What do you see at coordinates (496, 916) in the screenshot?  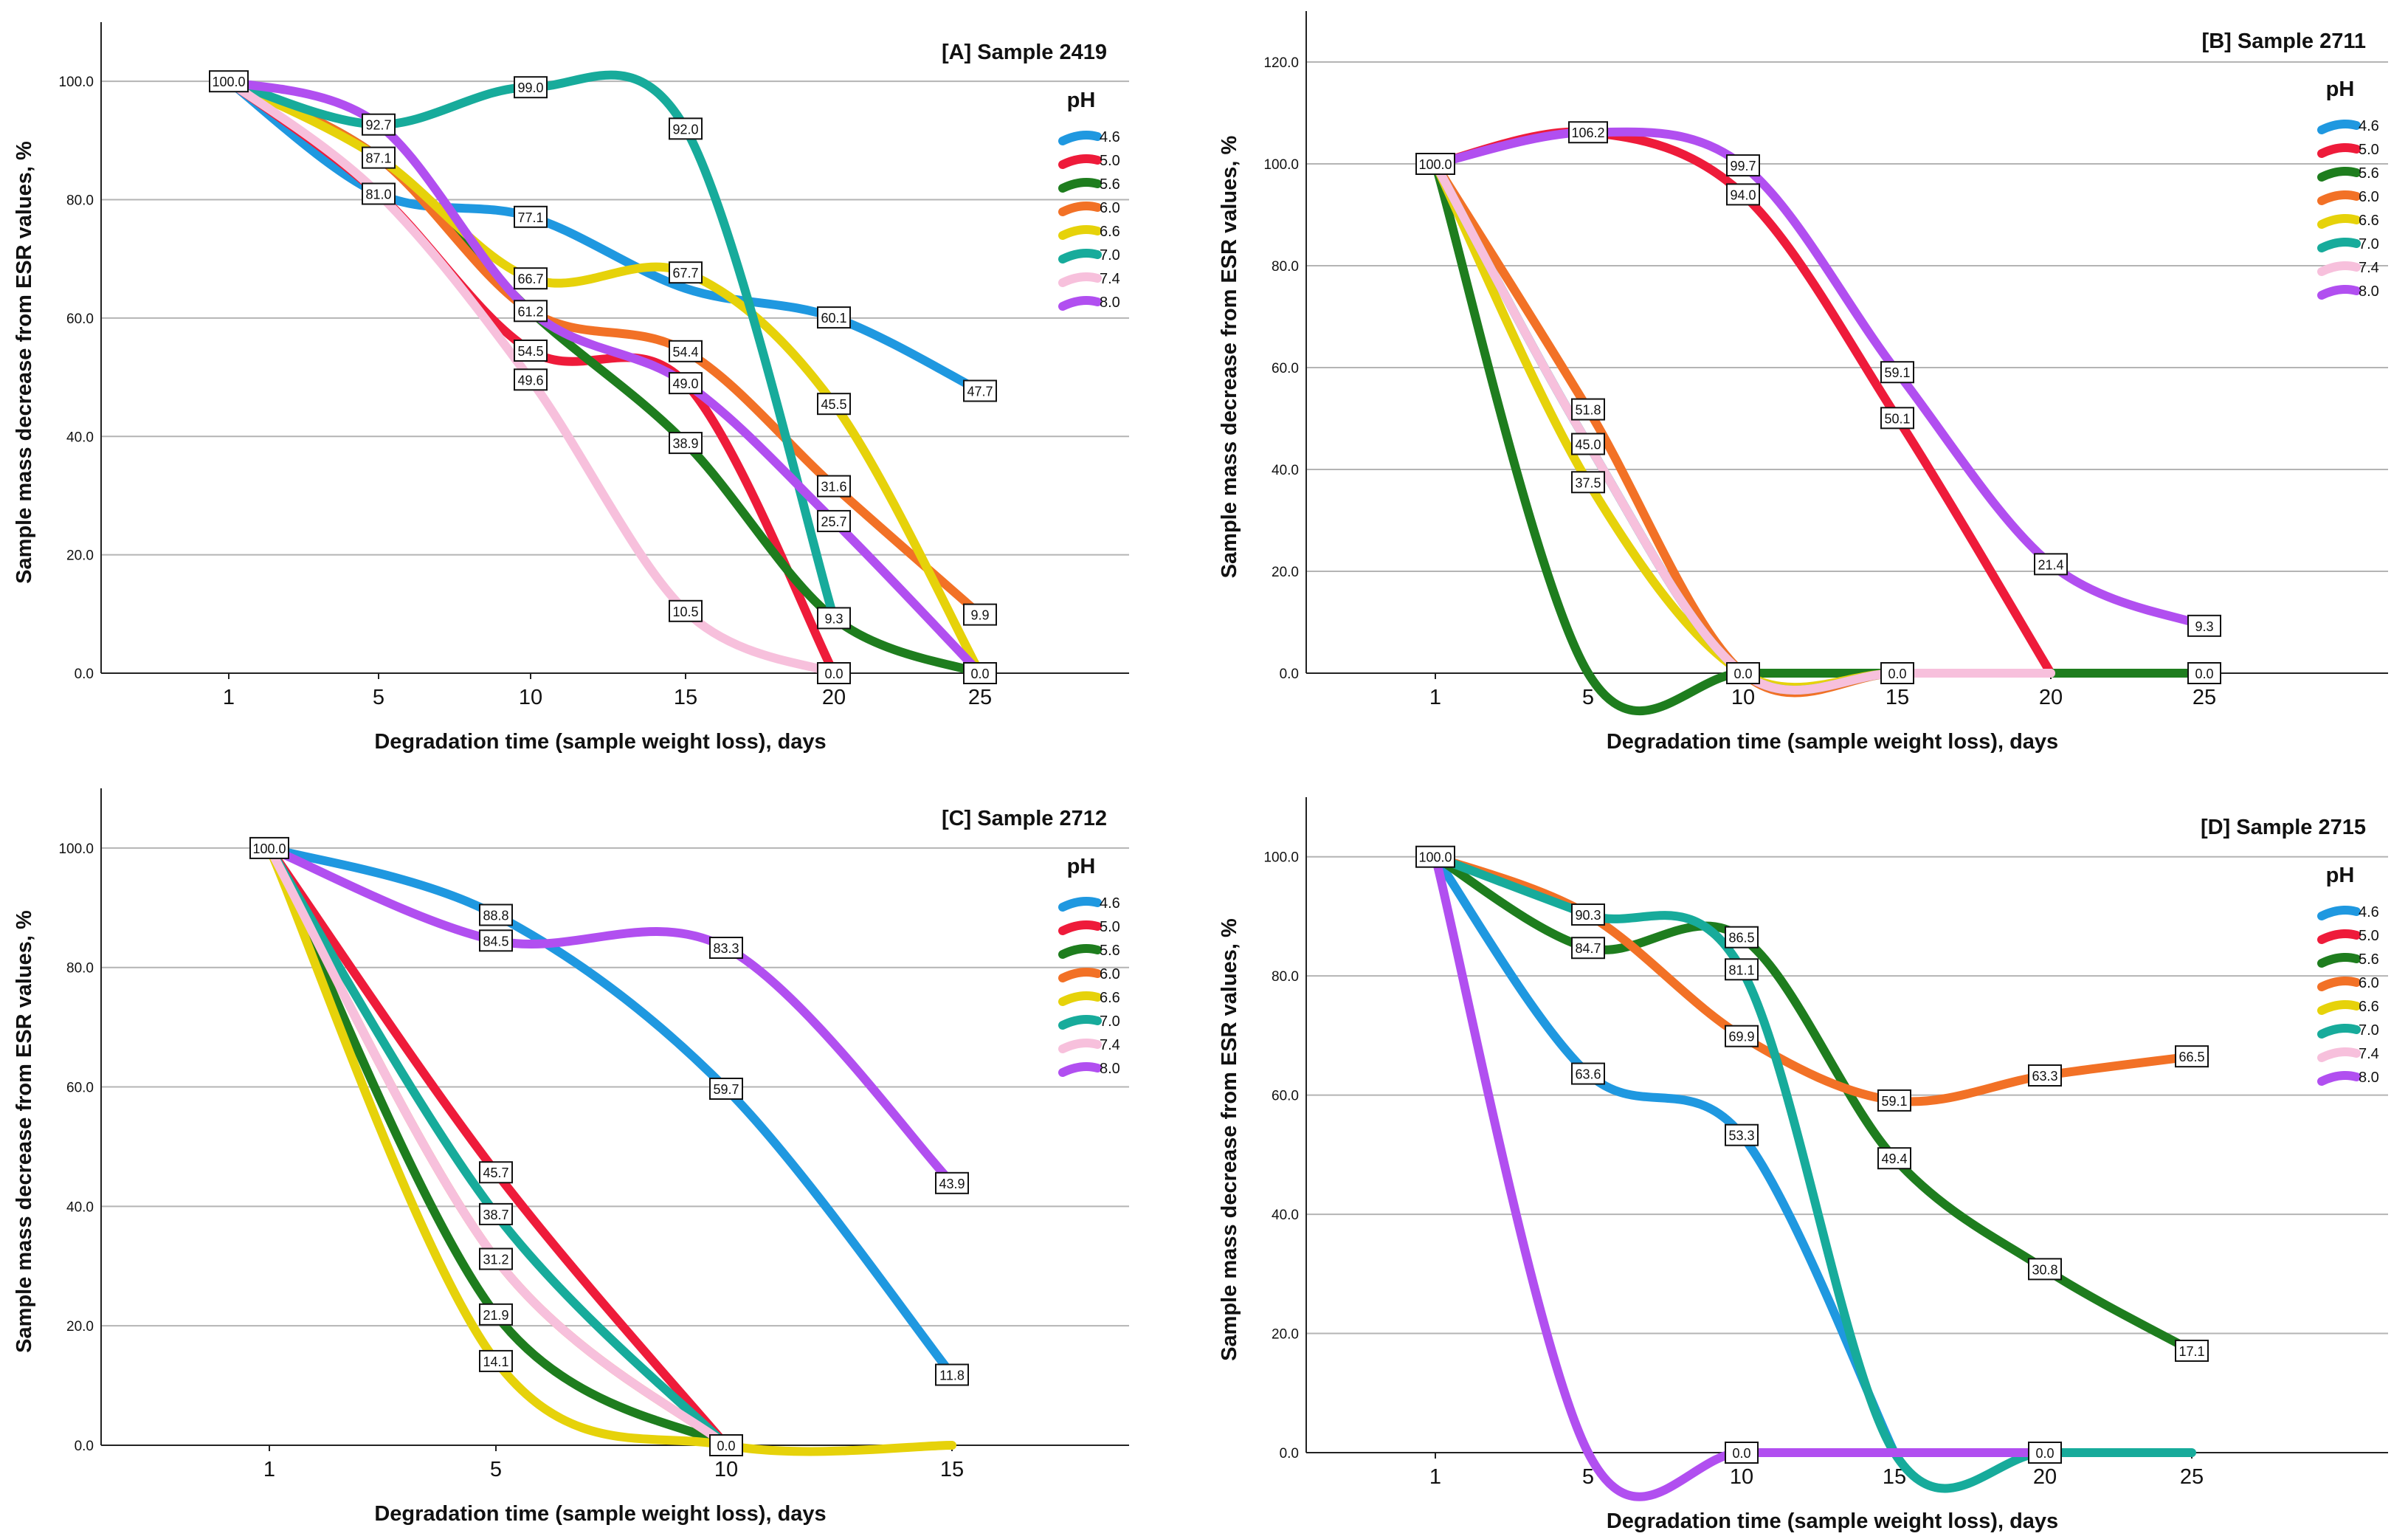 I see `data-label: 88.8` at bounding box center [496, 916].